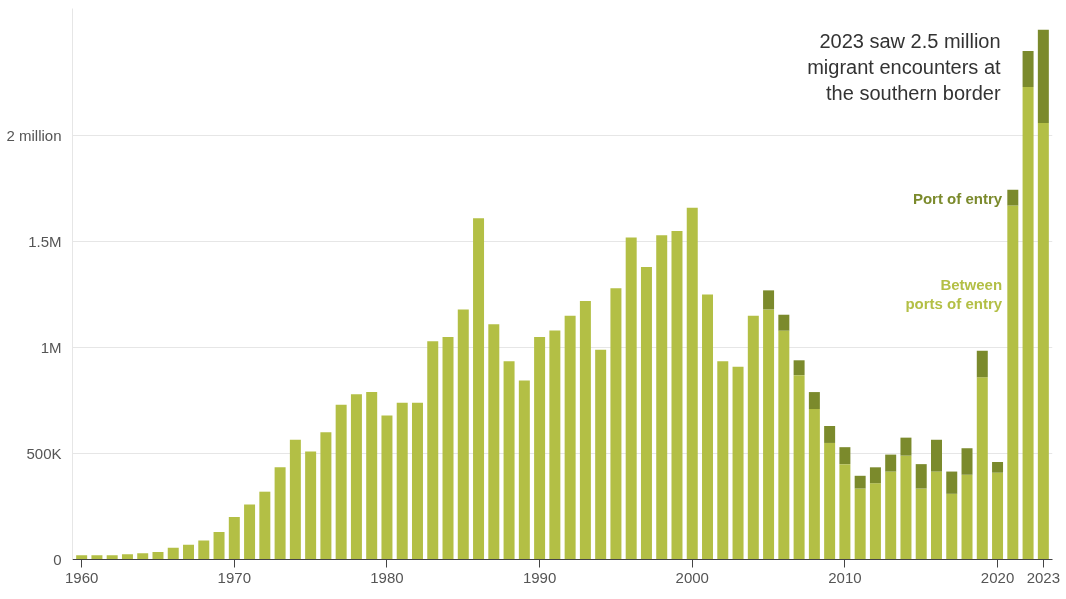 This screenshot has height=599, width=1066. I want to click on x-tick-label: 2010, so click(845, 577).